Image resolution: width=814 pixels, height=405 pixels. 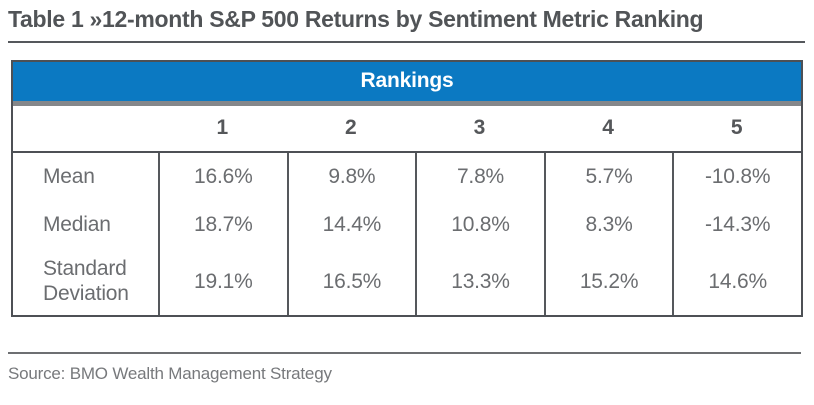 What do you see at coordinates (608, 224) in the screenshot?
I see `median-rank4-value: 8.3%` at bounding box center [608, 224].